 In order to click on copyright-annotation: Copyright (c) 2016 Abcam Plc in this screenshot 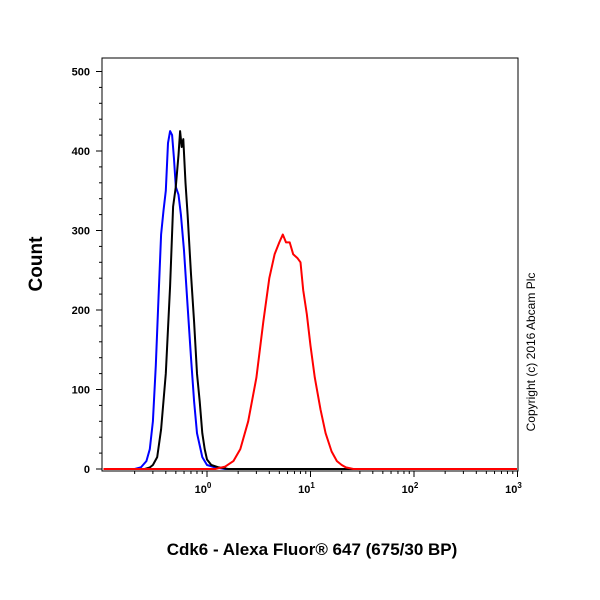, I will do `click(531, 352)`.